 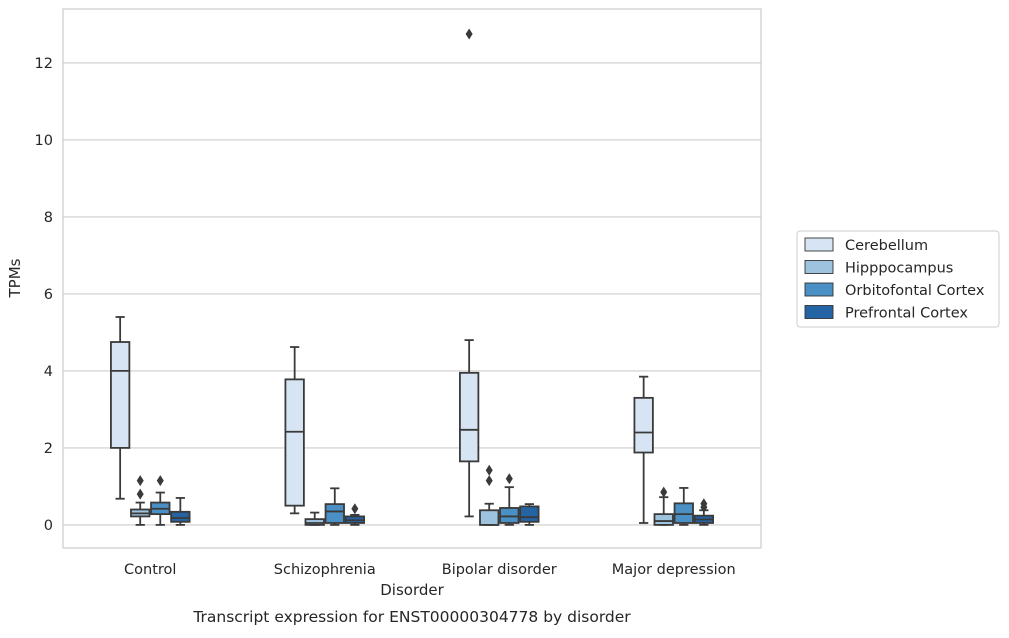 What do you see at coordinates (899, 269) in the screenshot?
I see `legend-label-2: Hipppocampus` at bounding box center [899, 269].